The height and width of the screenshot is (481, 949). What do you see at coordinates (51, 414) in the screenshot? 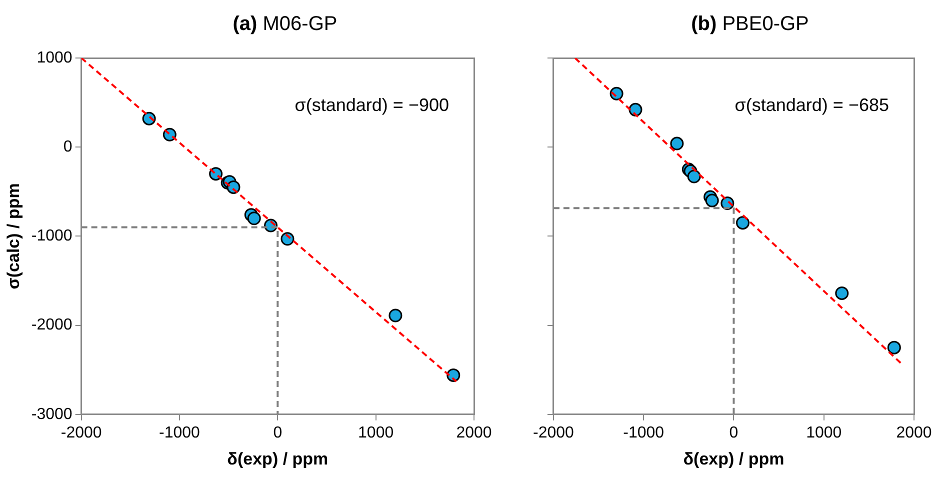
I see `y-tick-label: -3000` at bounding box center [51, 414].